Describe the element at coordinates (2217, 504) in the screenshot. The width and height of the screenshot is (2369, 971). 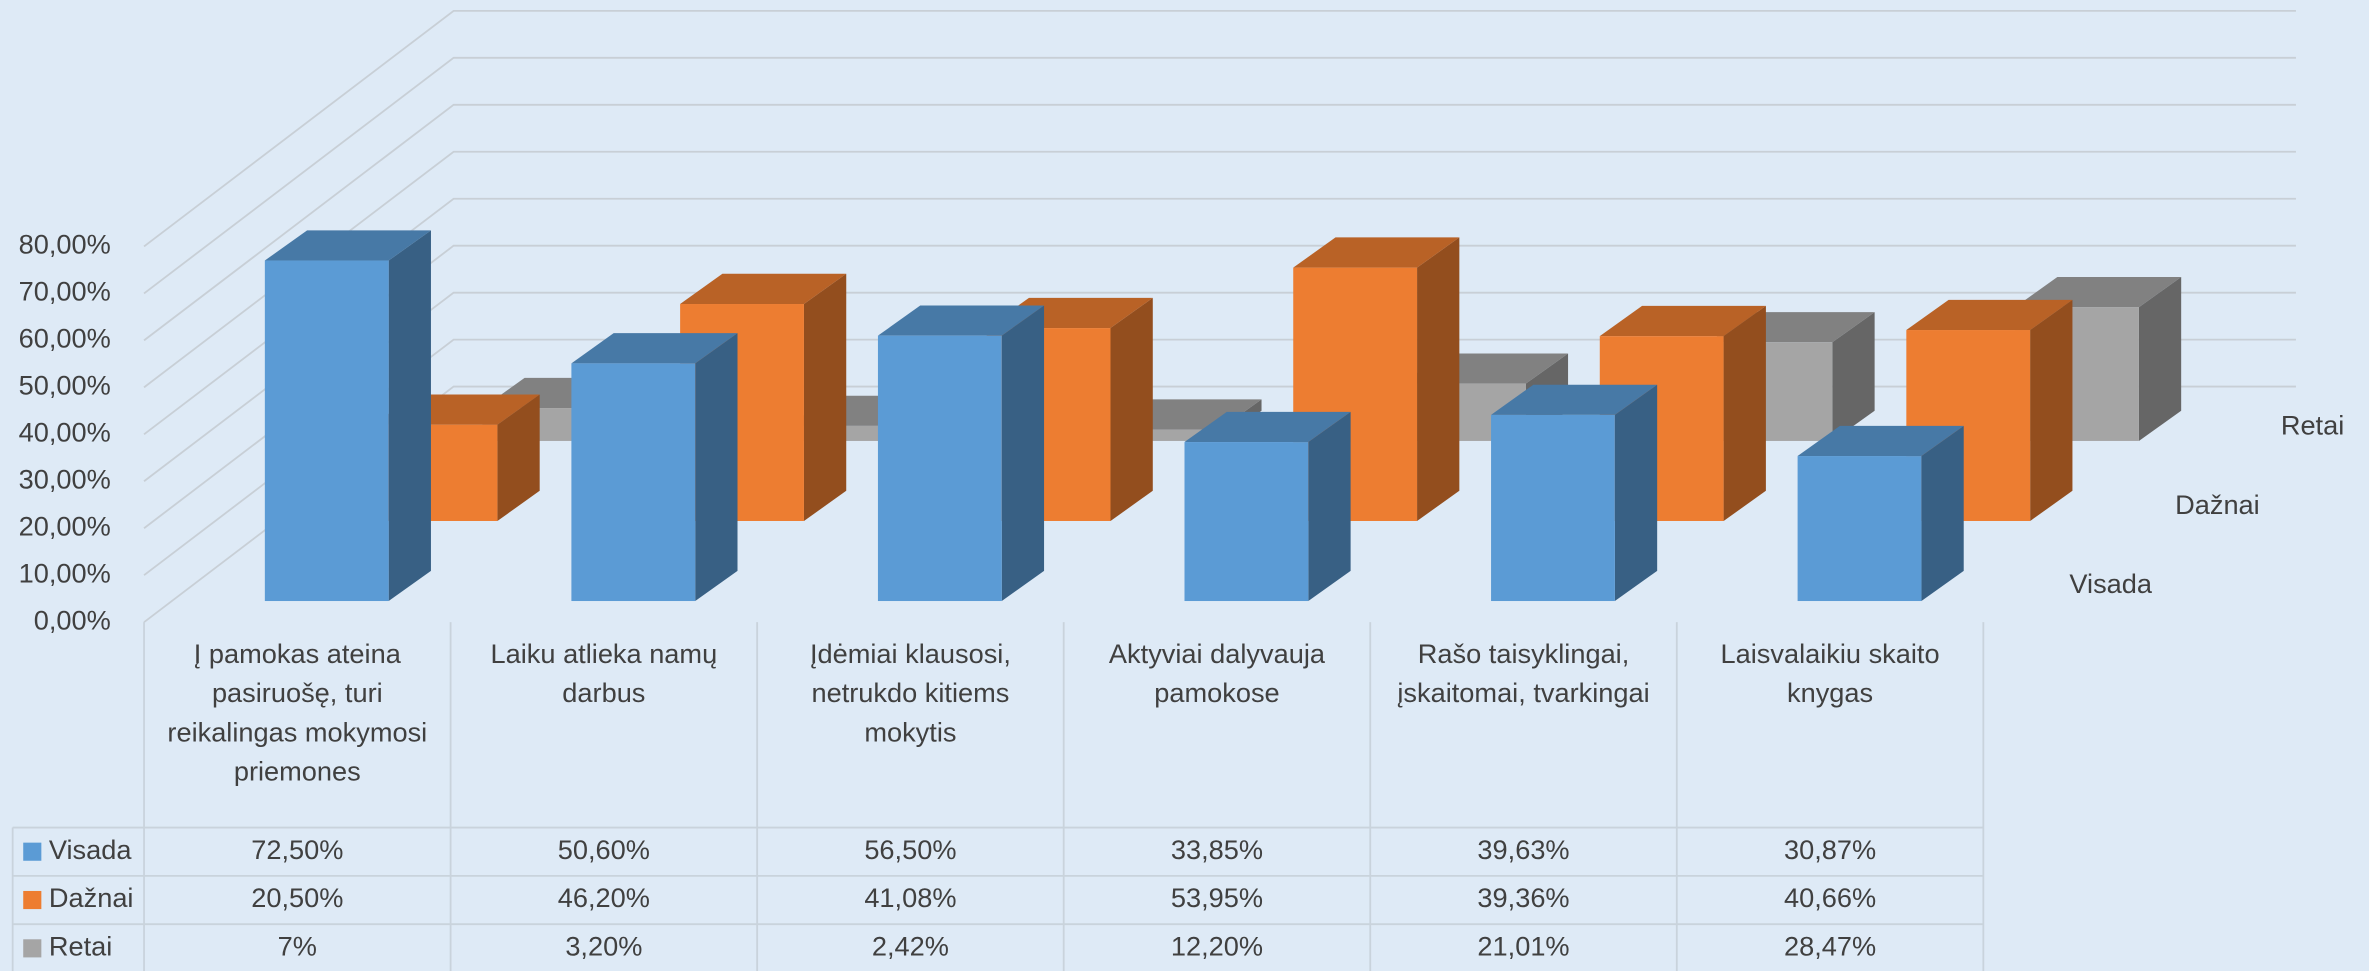
I see `series-depth-label: Dažnai` at that location.